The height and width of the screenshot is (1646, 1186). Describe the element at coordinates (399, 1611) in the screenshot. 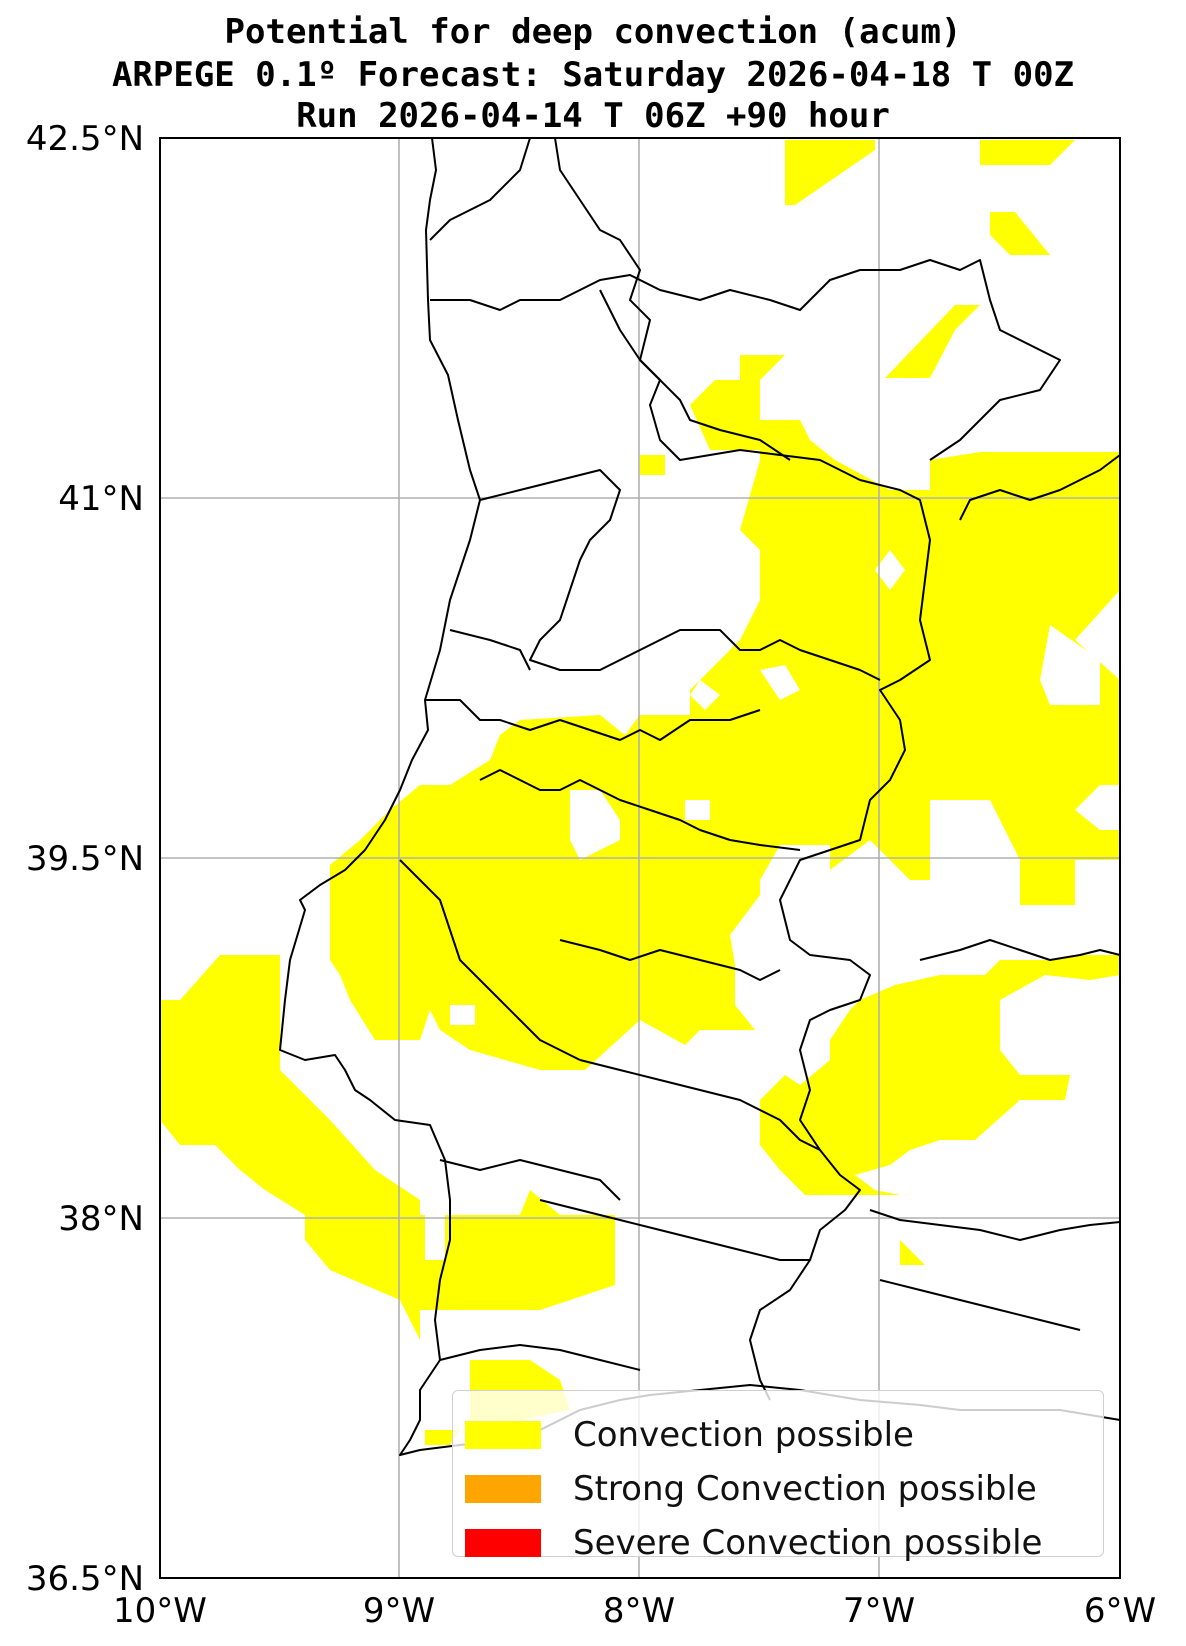

I see `lon-tick-label: 9°W` at that location.